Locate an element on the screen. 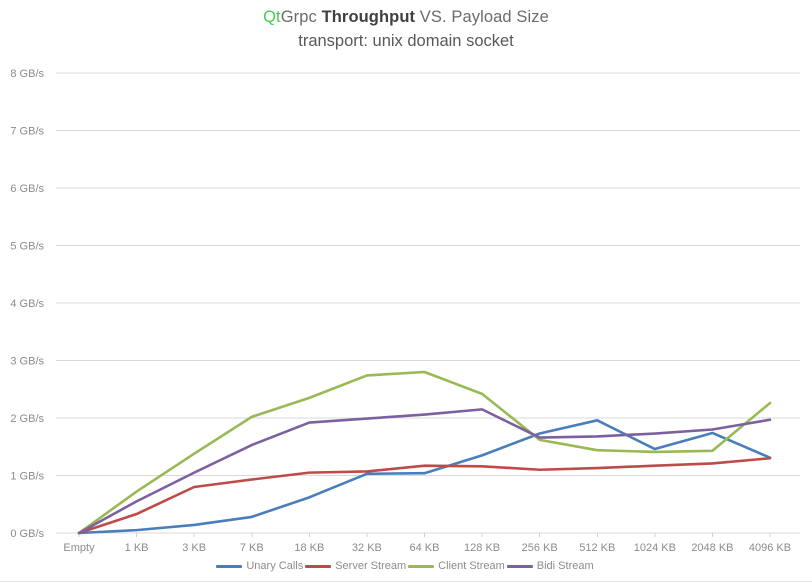  legend-item-bidi-stream: Bidi Stream is located at coordinates (550, 566).